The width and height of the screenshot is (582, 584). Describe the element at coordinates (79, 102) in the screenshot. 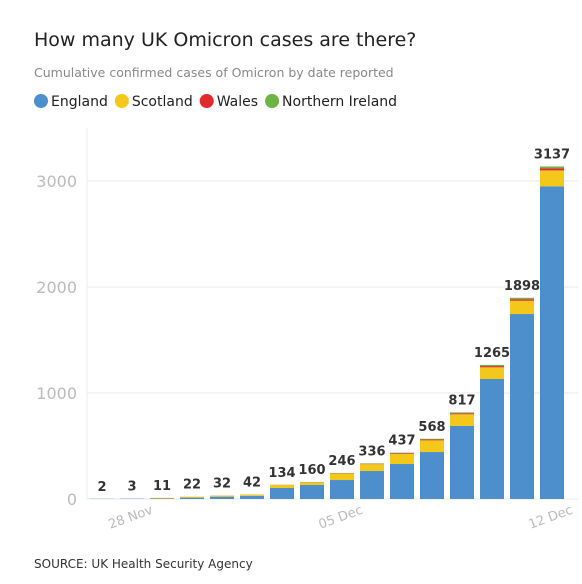

I see `legend-label: England` at that location.